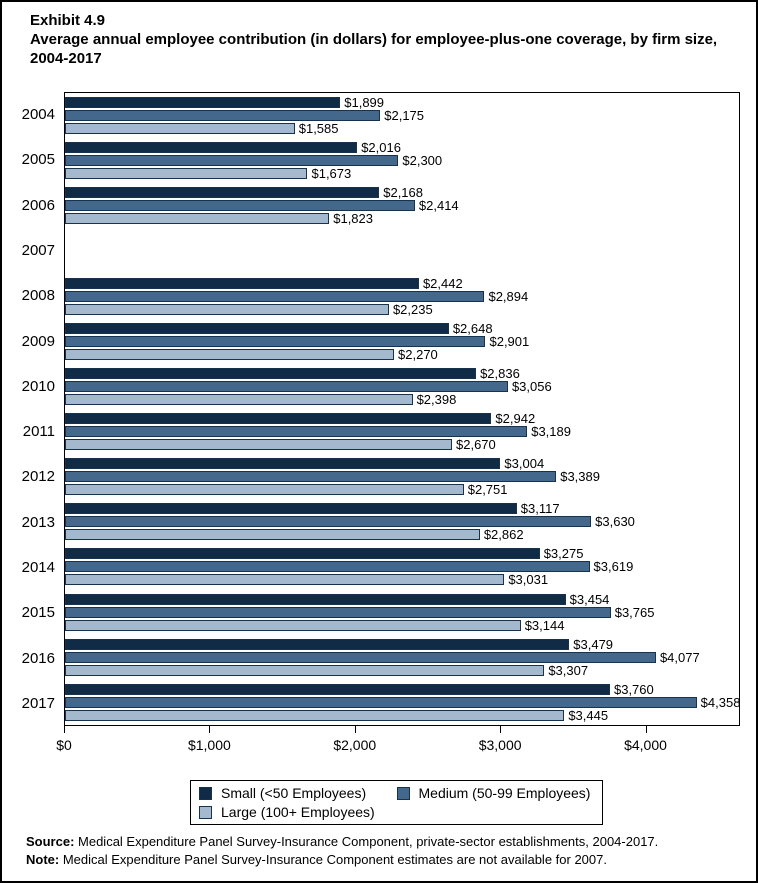 The height and width of the screenshot is (883, 758). I want to click on bar-group-2017: $3,760 $4,358 $3,445, so click(402, 702).